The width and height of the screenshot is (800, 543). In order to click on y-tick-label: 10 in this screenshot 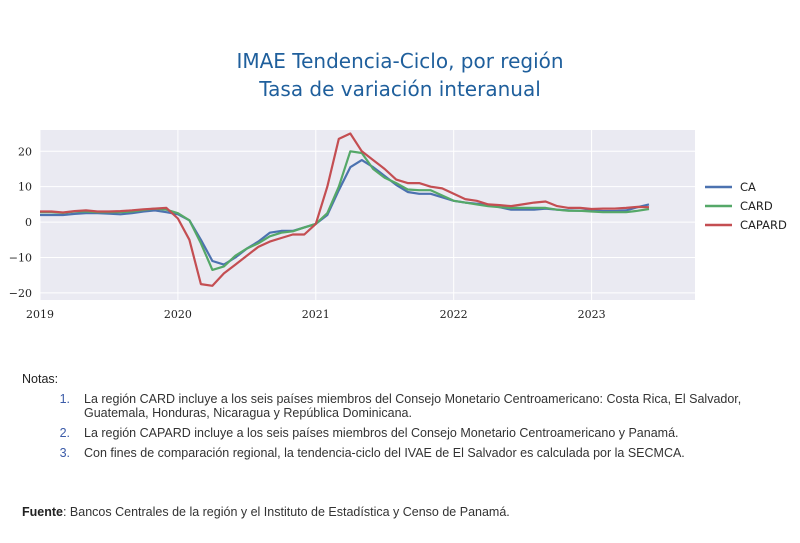, I will do `click(25, 187)`.